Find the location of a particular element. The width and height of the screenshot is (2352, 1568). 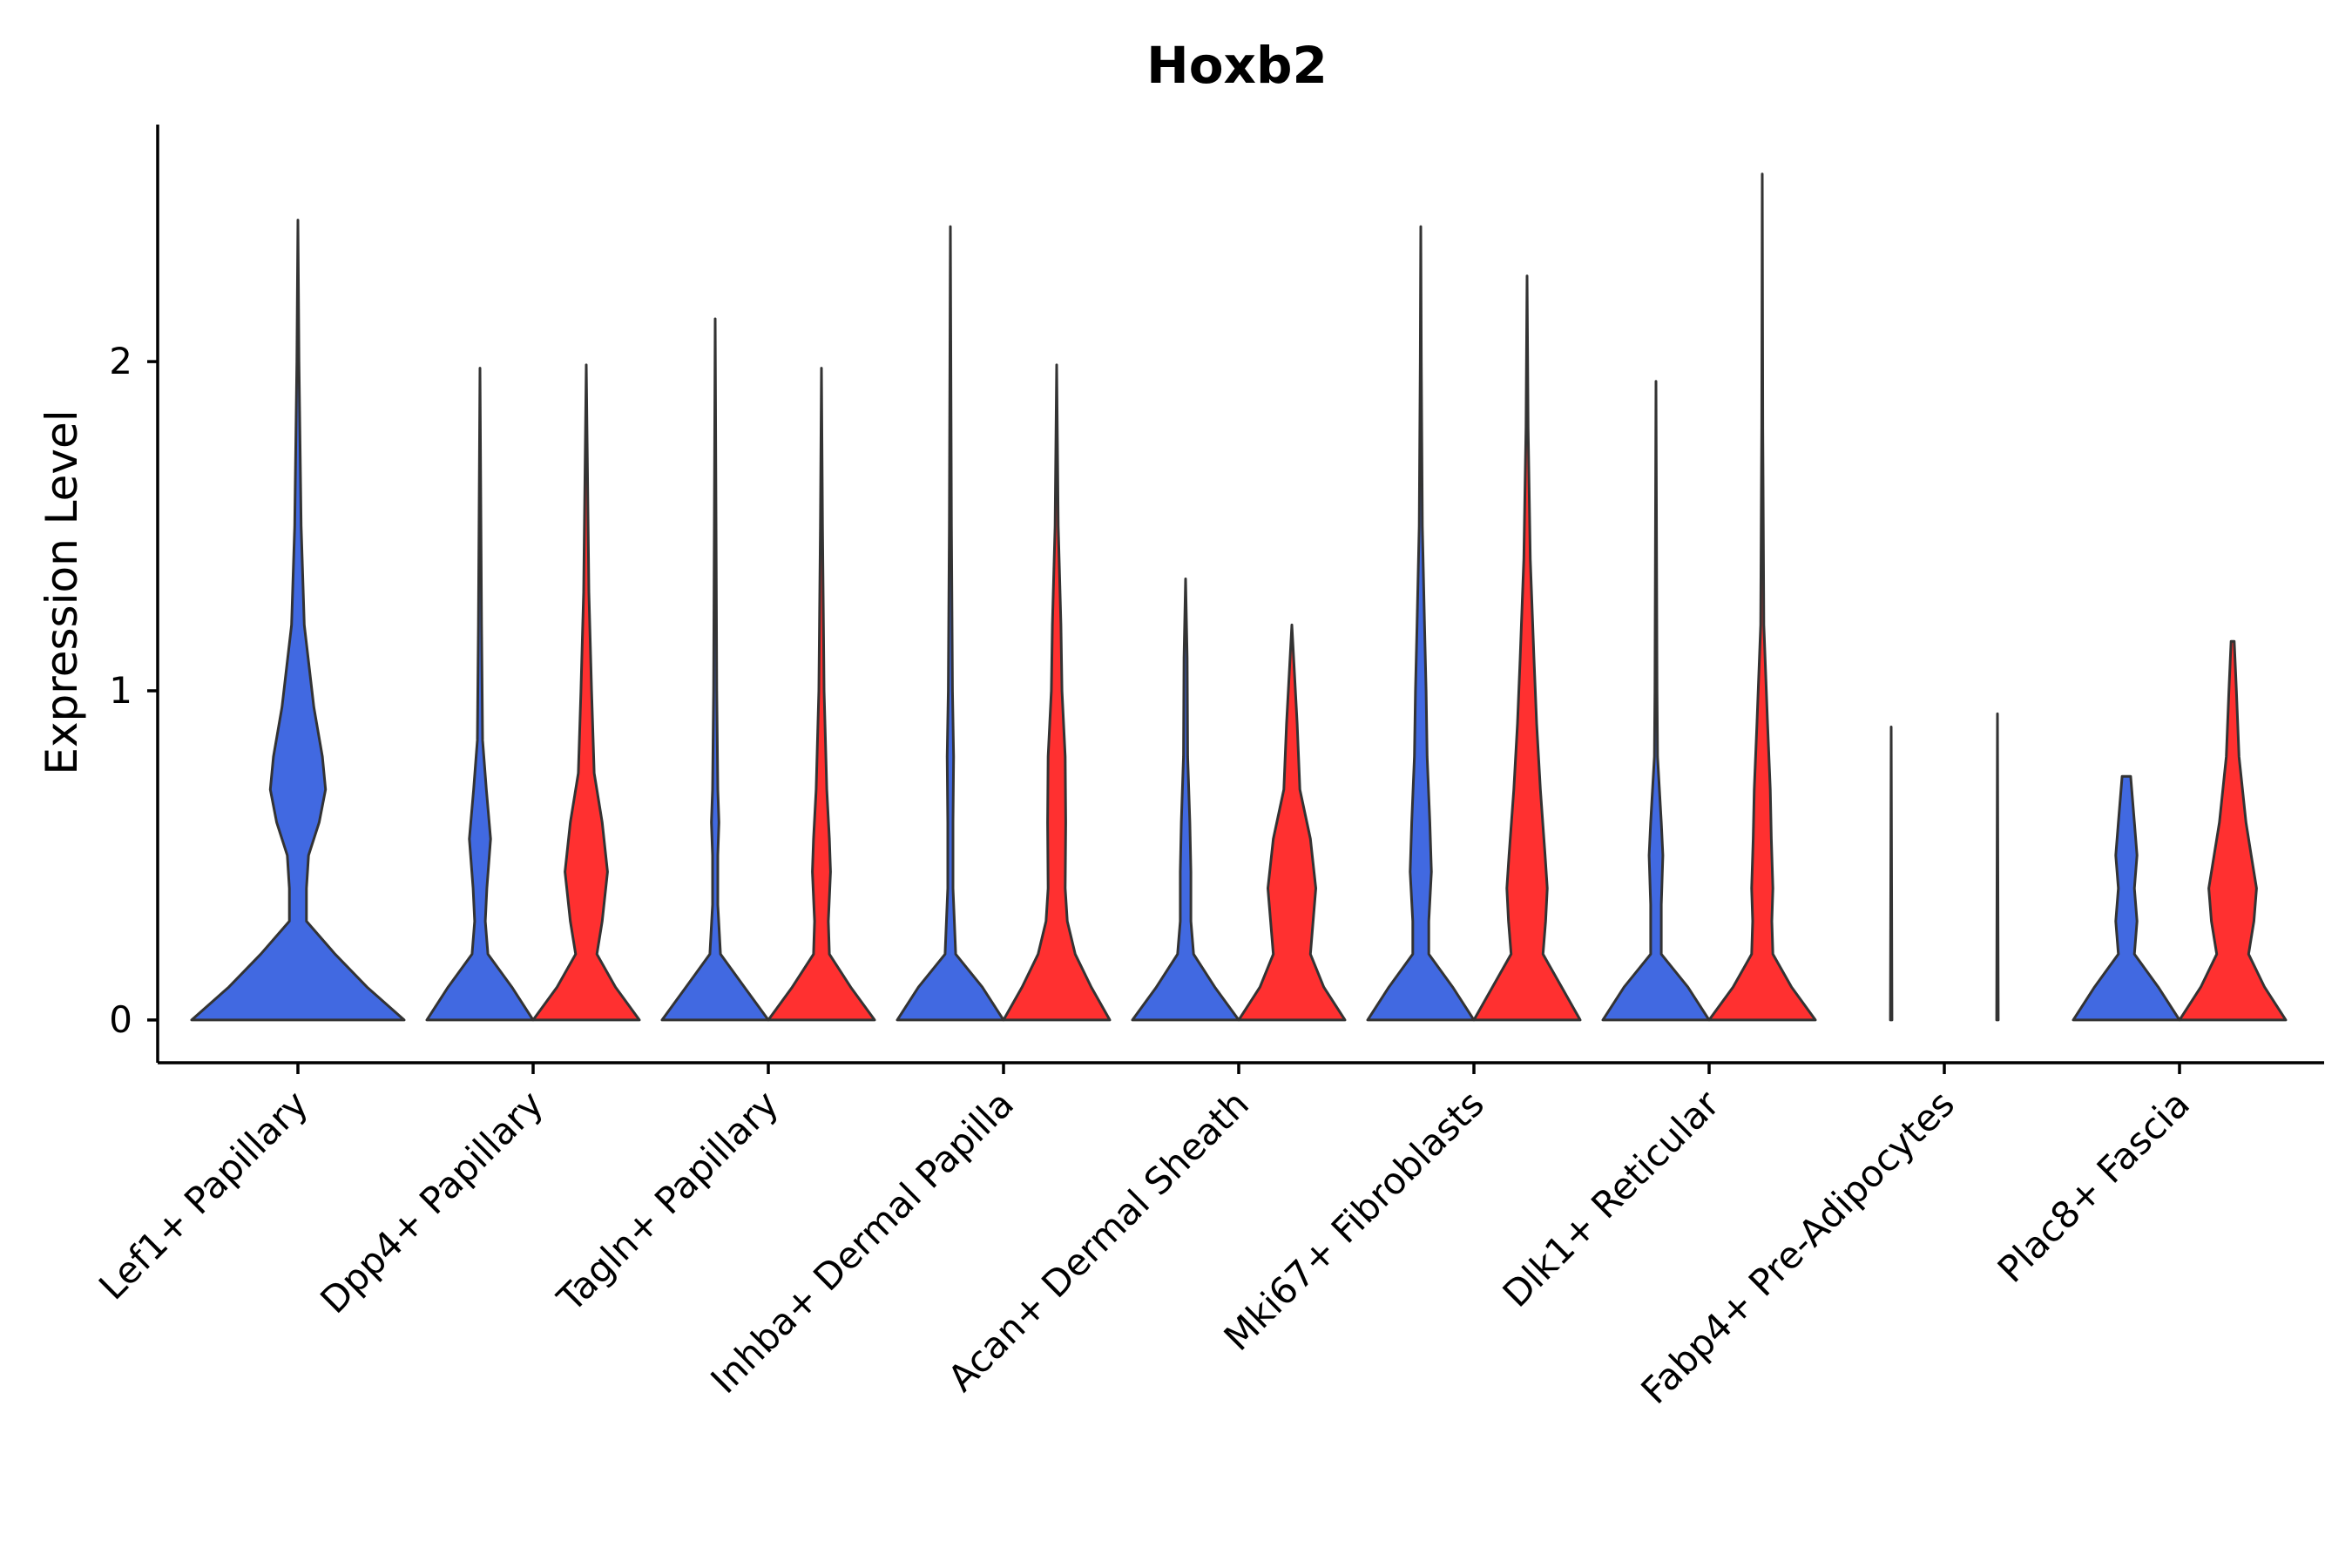

y-tick-label: 2 is located at coordinates (120, 361).